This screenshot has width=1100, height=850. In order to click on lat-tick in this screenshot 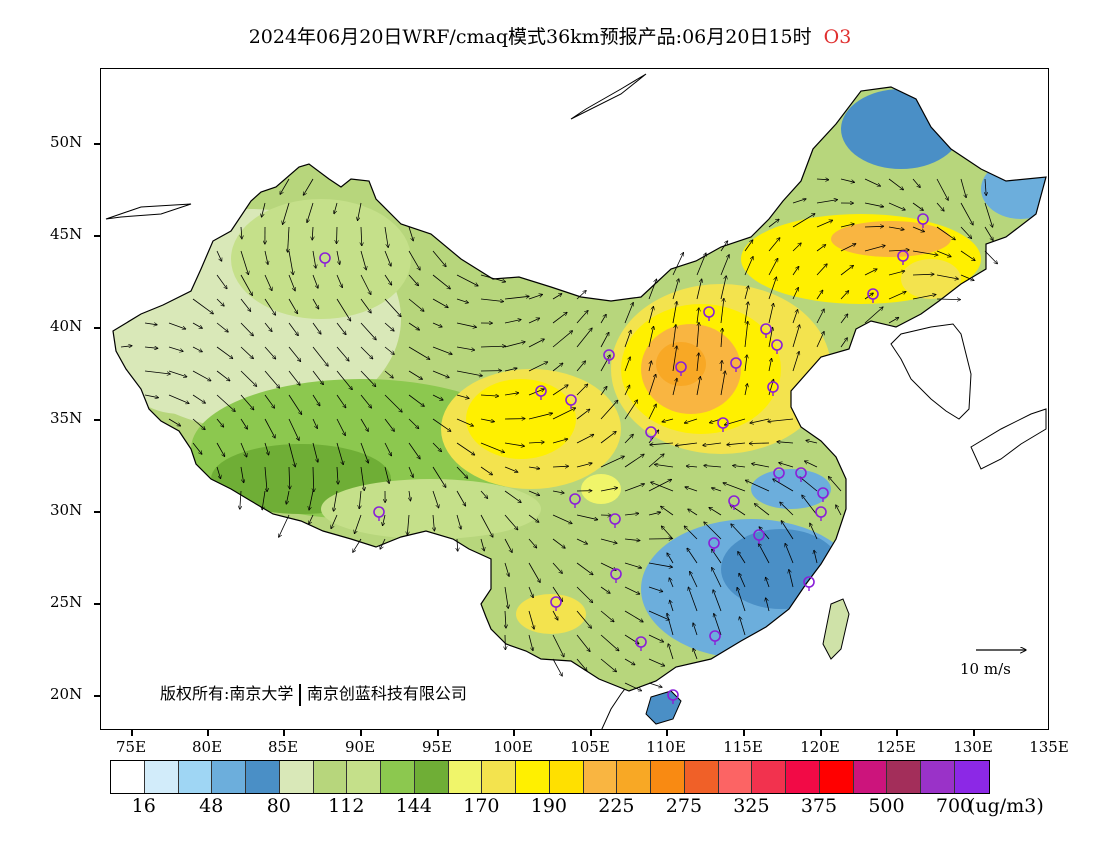, I will do `click(97, 512)`.